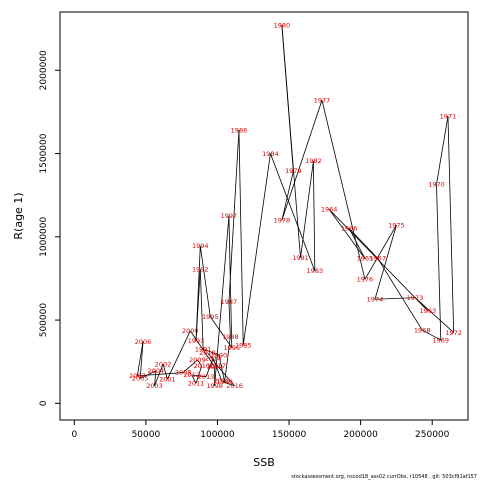  I want to click on y-tick-label: 1500000, so click(44, 153).